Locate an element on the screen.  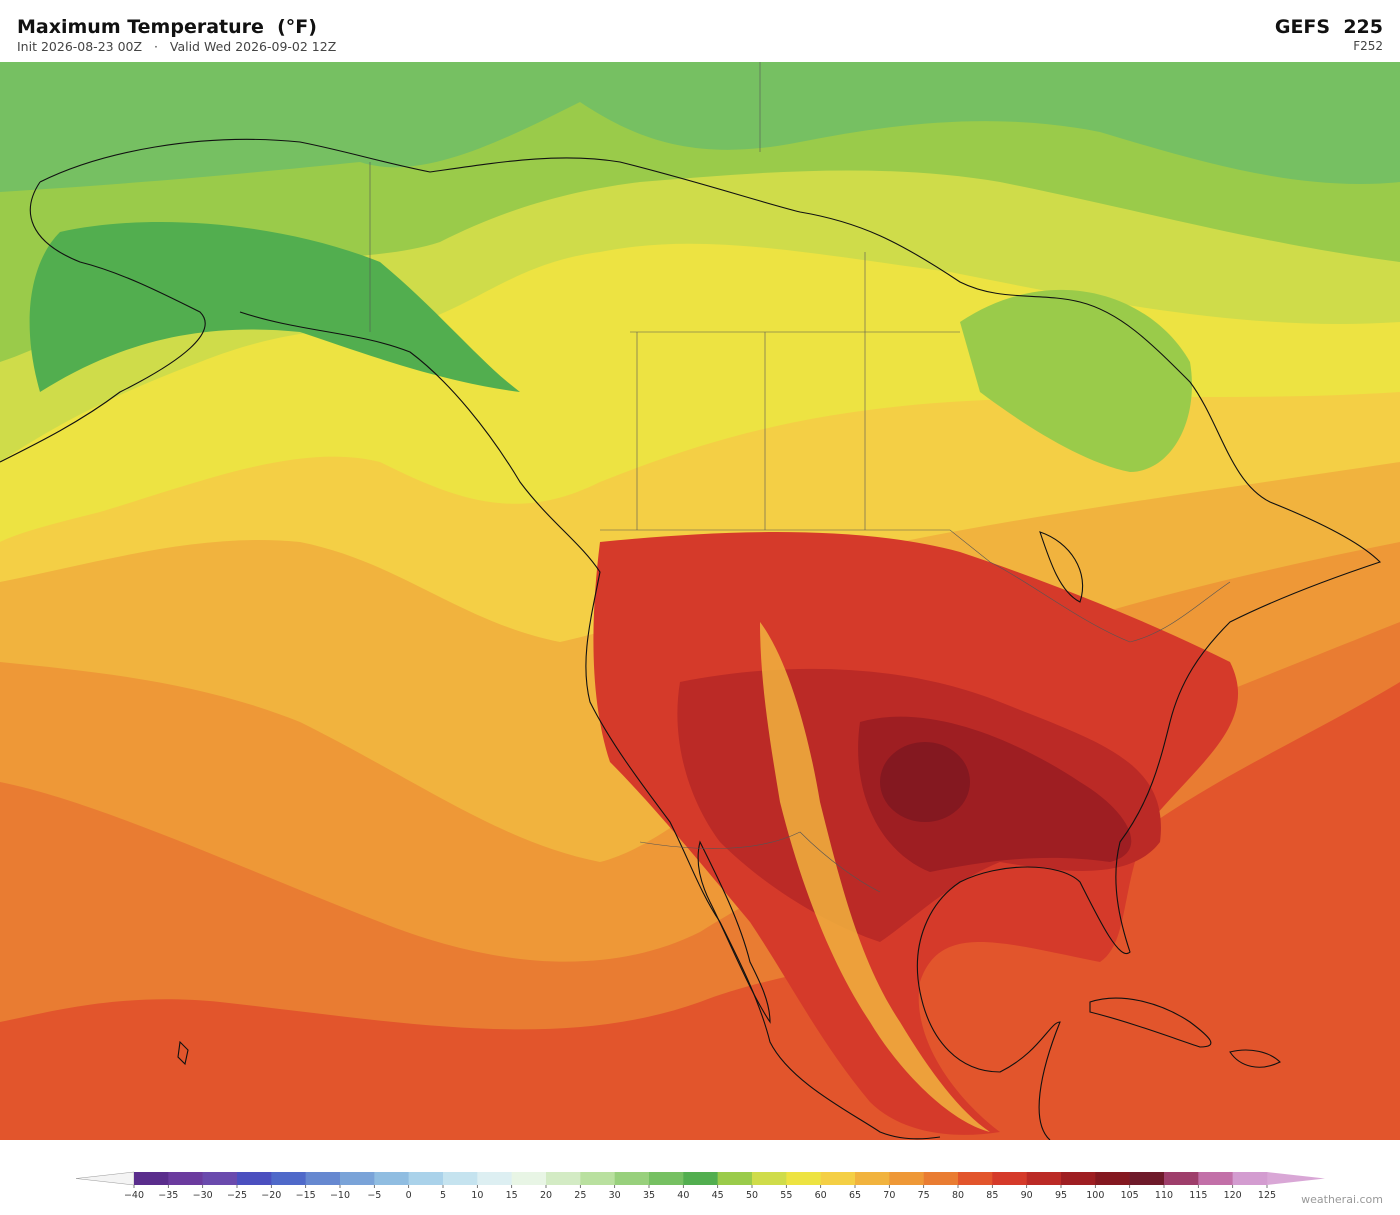
tick-label: 125 is located at coordinates (1267, 1195).